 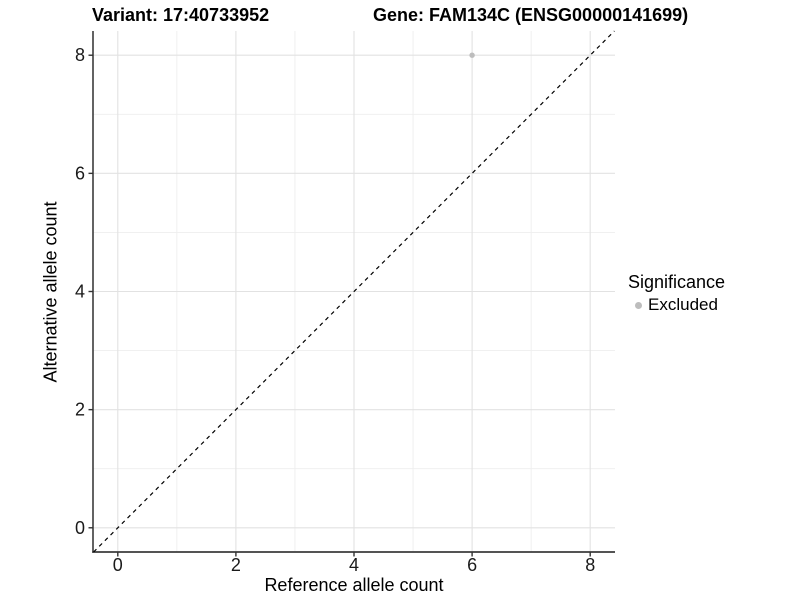 What do you see at coordinates (677, 282) in the screenshot?
I see `legend-title: Significance` at bounding box center [677, 282].